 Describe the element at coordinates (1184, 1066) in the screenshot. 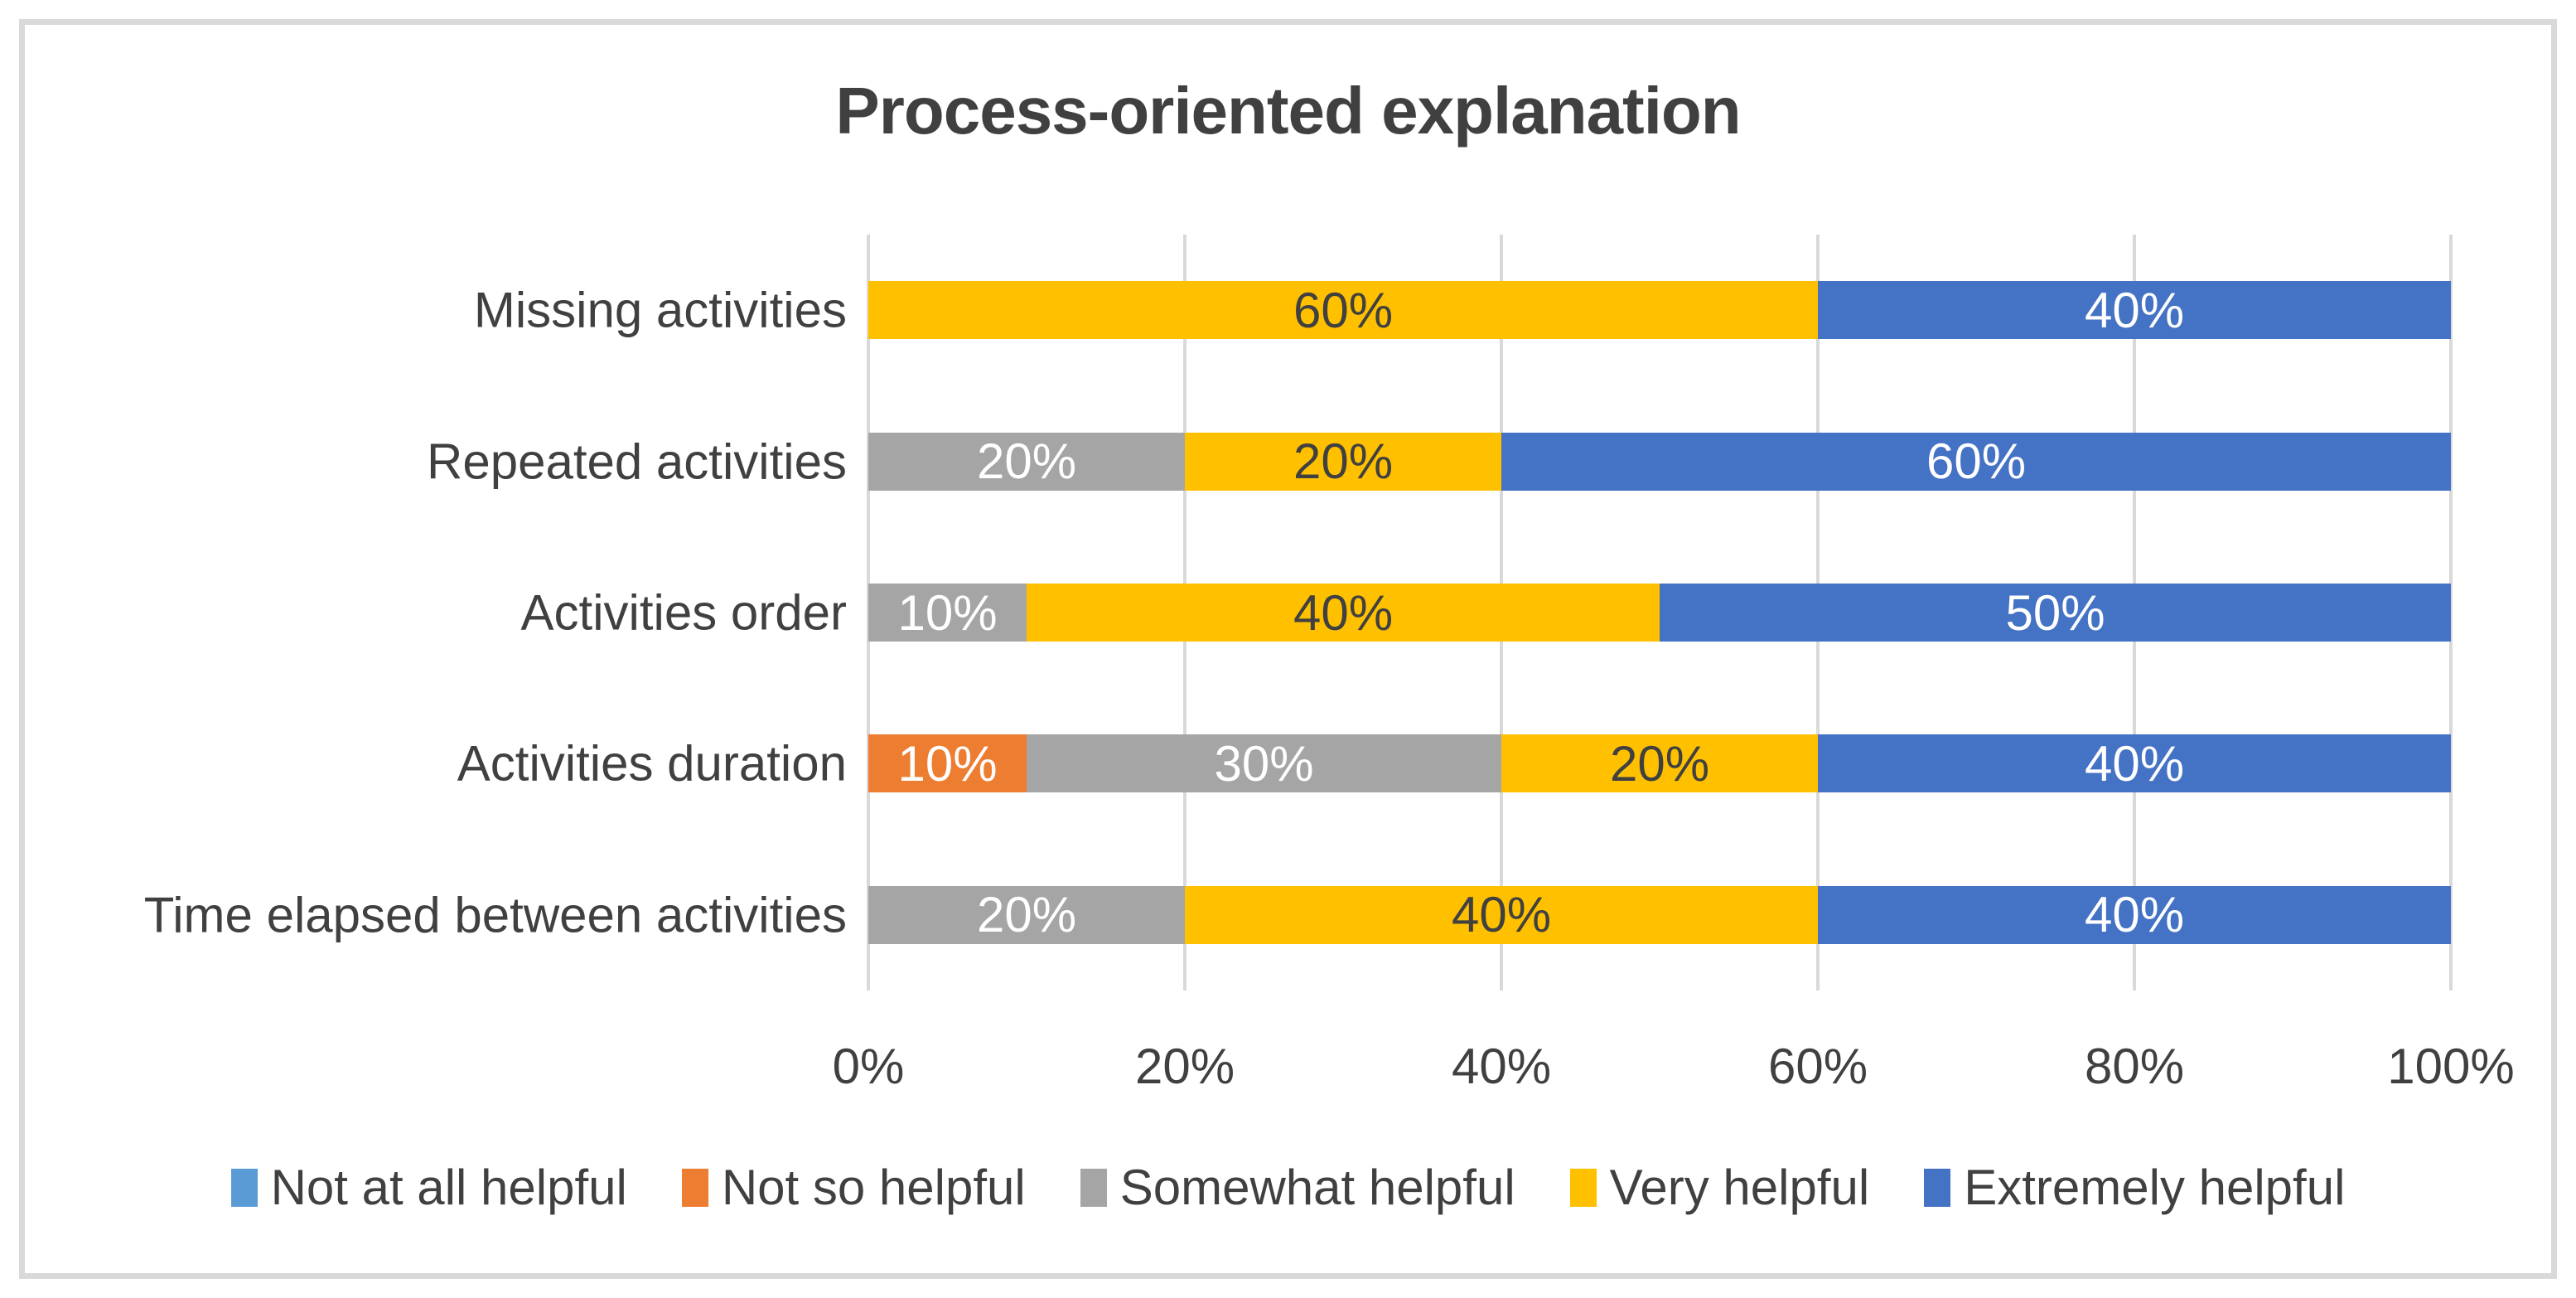

I see `x-tick-label: 20%` at that location.